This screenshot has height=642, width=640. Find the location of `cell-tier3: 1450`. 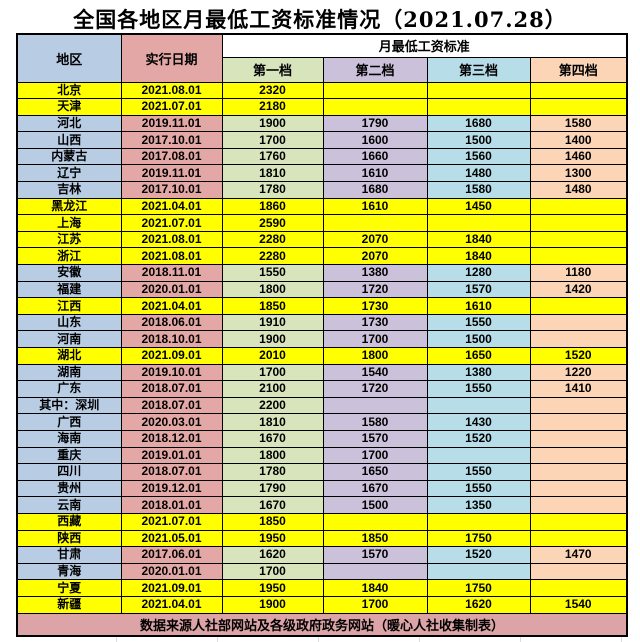

cell-tier3: 1450 is located at coordinates (478, 206).